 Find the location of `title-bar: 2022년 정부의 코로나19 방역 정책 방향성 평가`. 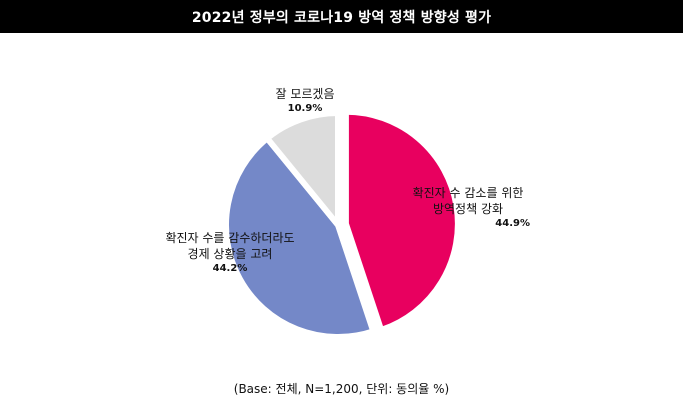

title-bar: 2022년 정부의 코로나19 방역 정책 방향성 평가 is located at coordinates (341, 16).